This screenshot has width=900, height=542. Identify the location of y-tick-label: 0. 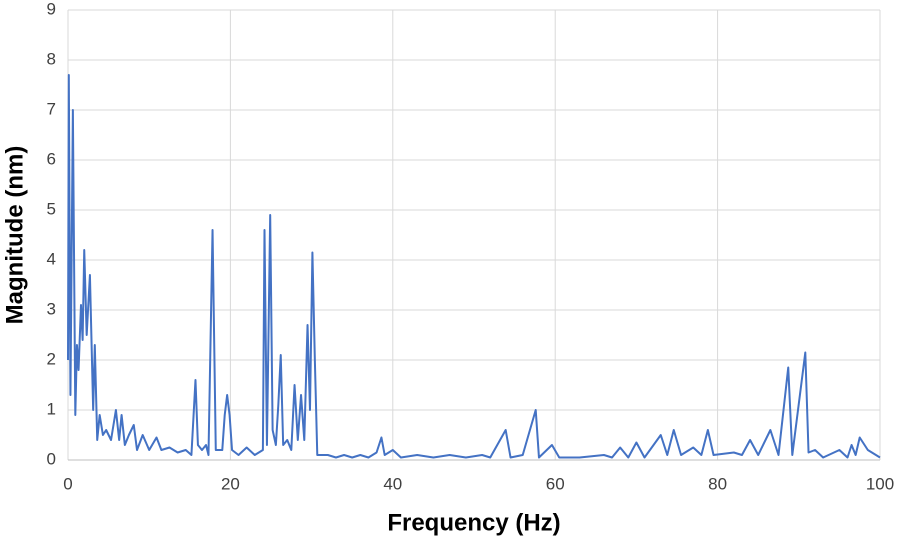
(51, 458).